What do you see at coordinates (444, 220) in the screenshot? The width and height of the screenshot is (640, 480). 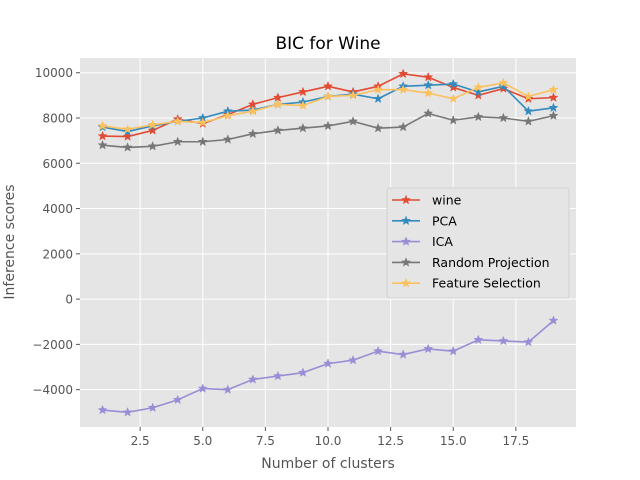 I see `legend-label: PCA` at bounding box center [444, 220].